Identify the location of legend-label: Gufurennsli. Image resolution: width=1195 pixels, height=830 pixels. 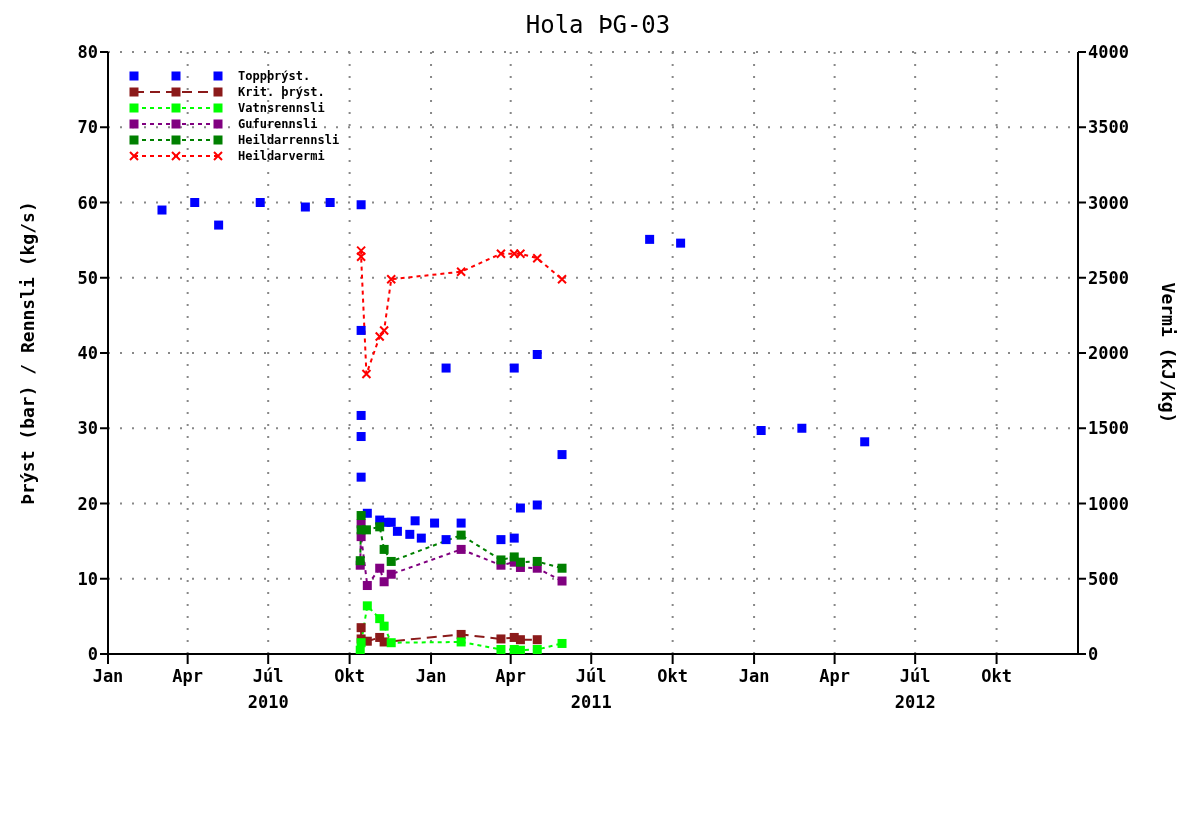
(278, 124).